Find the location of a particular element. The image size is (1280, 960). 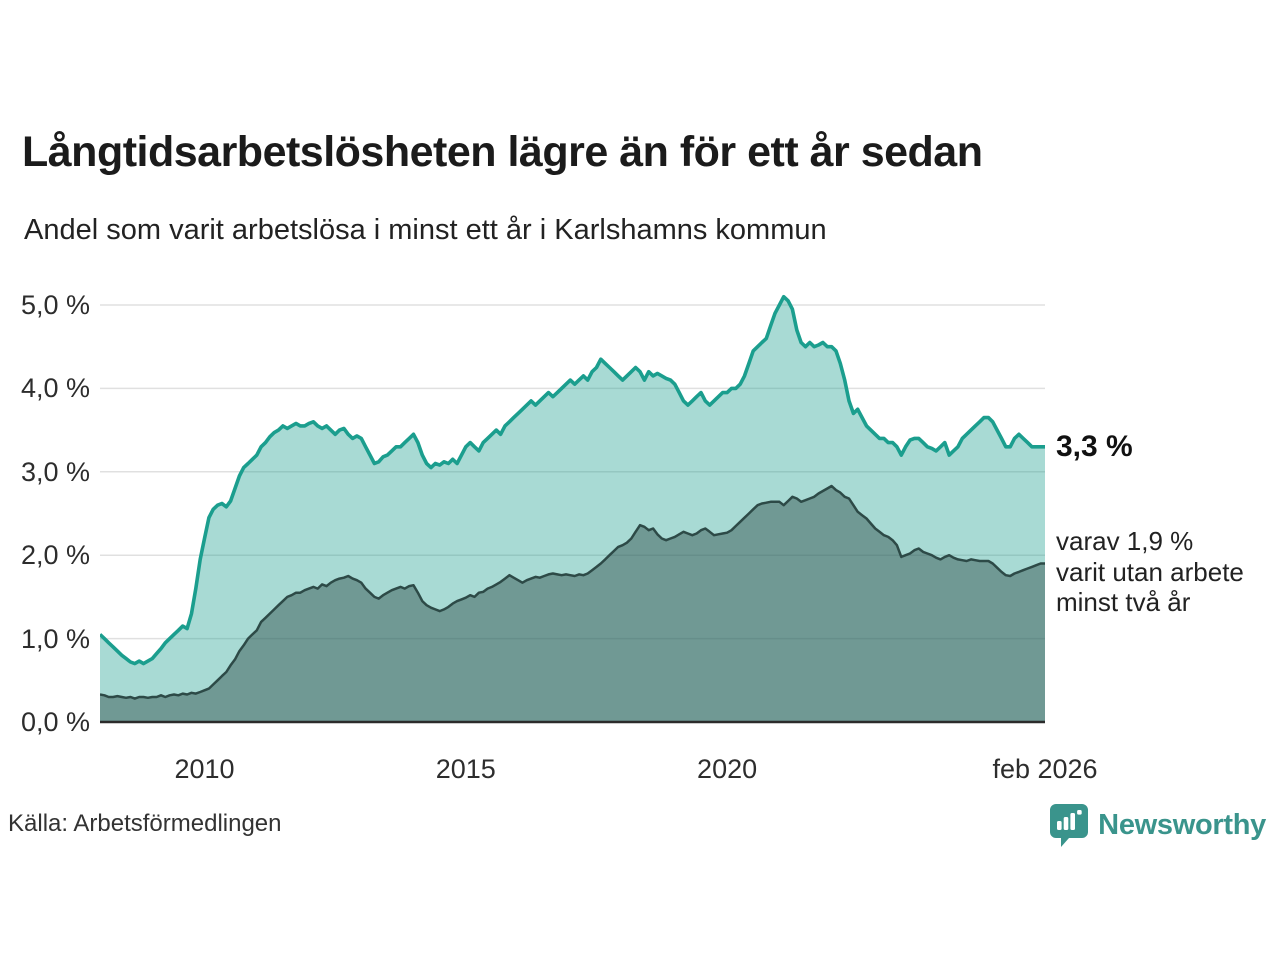

x-tick-label: 2015 is located at coordinates (465, 769).